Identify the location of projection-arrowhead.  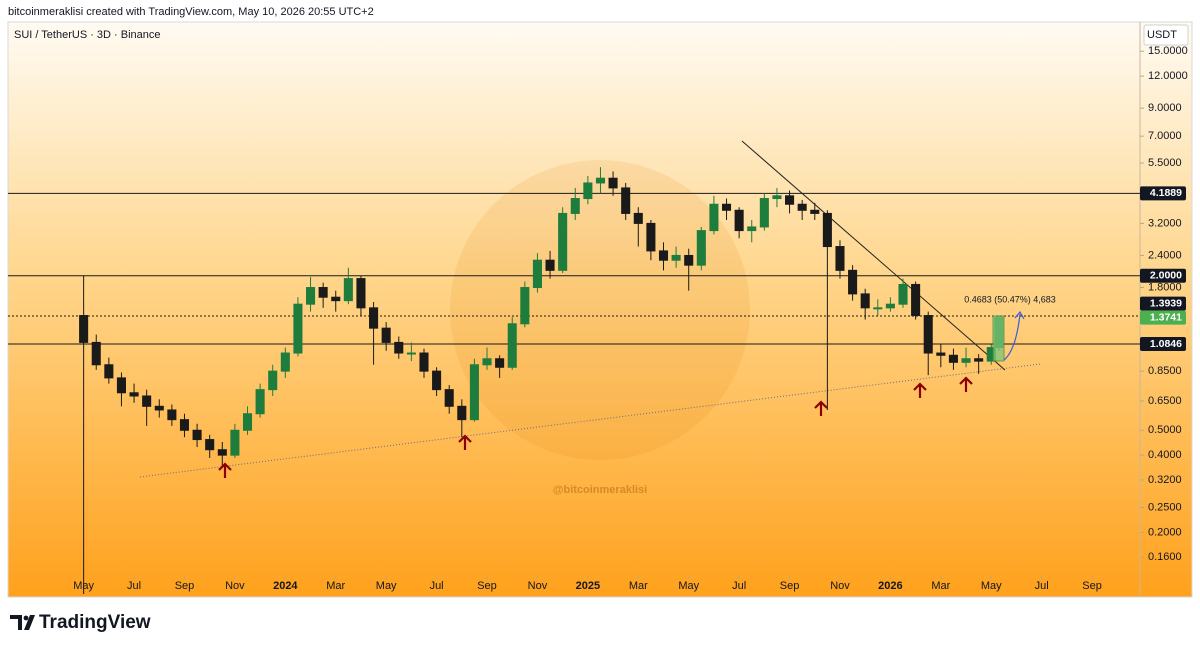
(1019, 315).